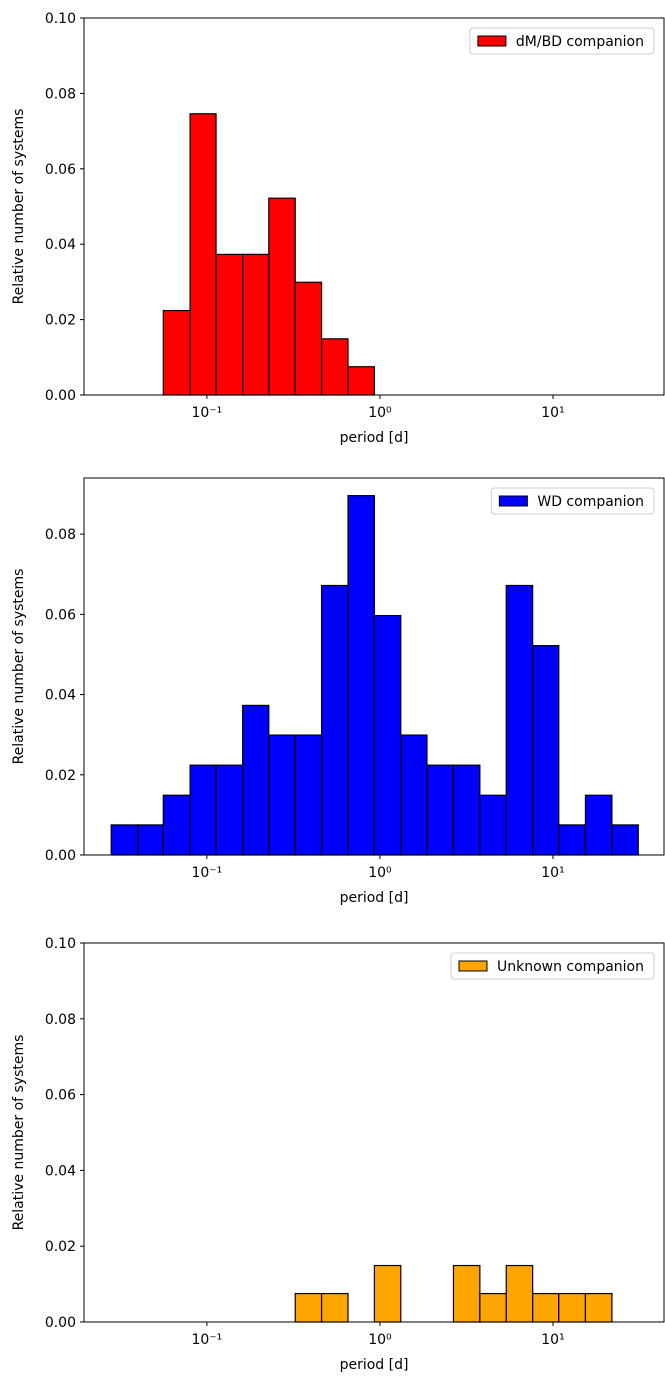 The image size is (665, 1378). Describe the element at coordinates (590, 502) in the screenshot. I see `legend-label: WD companion` at that location.